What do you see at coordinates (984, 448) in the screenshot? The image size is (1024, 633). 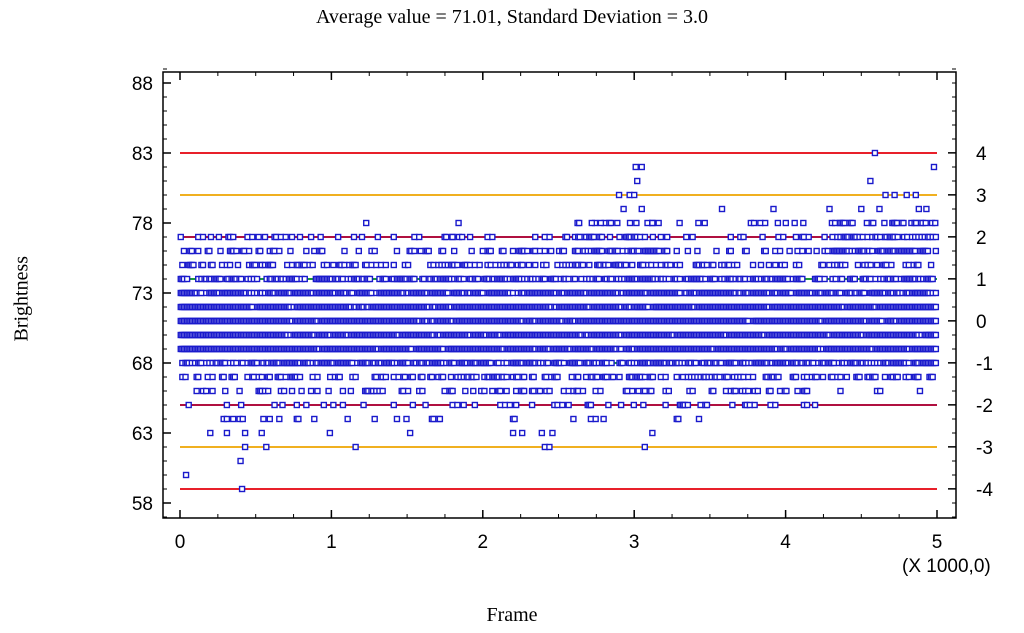 I see `sigma-tick-label: -3` at bounding box center [984, 448].